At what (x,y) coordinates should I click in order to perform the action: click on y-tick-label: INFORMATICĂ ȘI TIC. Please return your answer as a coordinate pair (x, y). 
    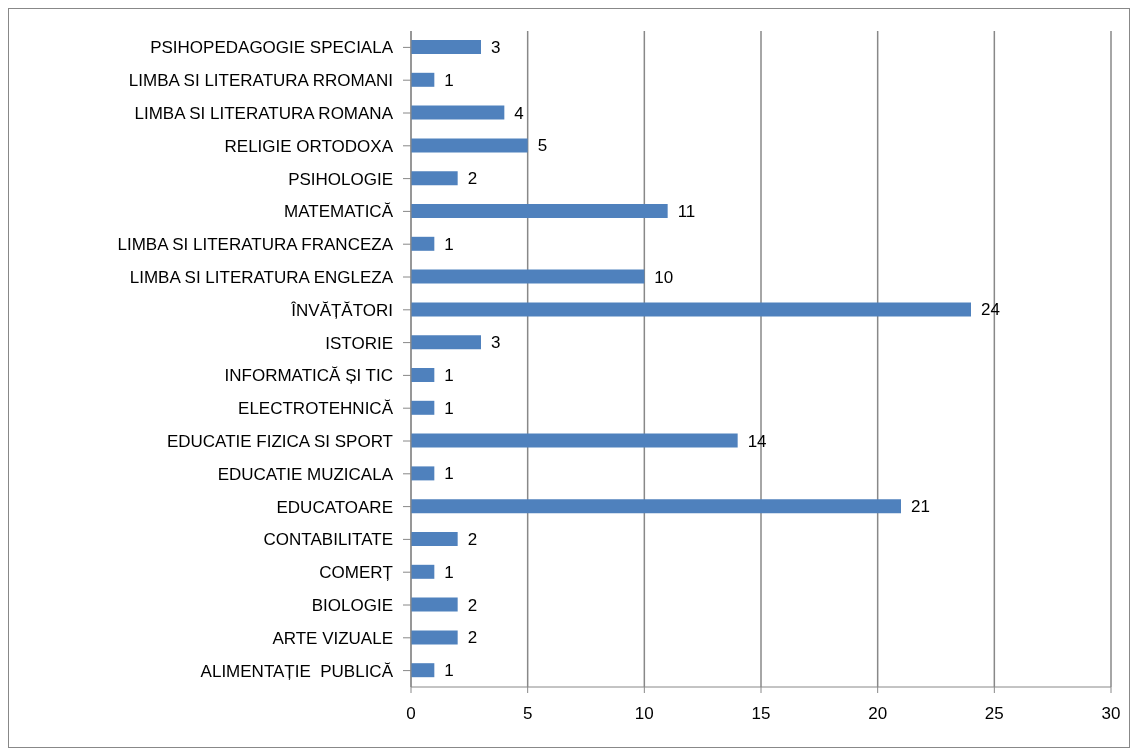
    Looking at the image, I should click on (308, 376).